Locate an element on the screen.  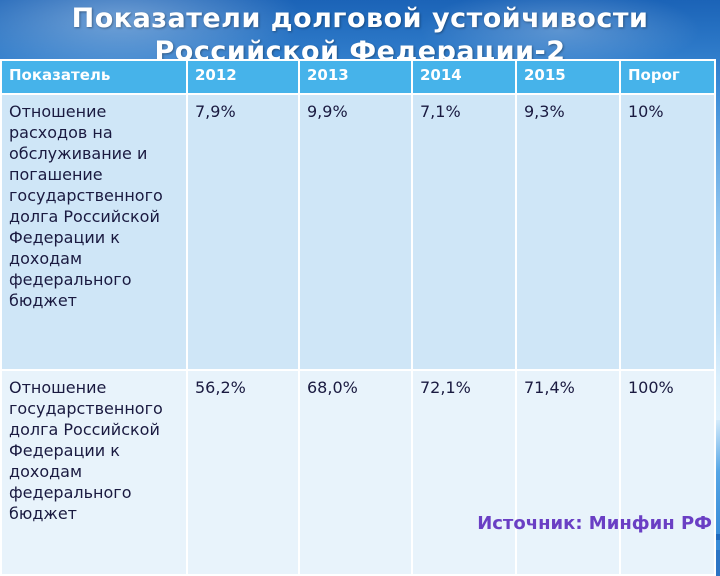
table-header-row: Показатель 2012 2013 2014 2015 Порог is located at coordinates (358, 77).